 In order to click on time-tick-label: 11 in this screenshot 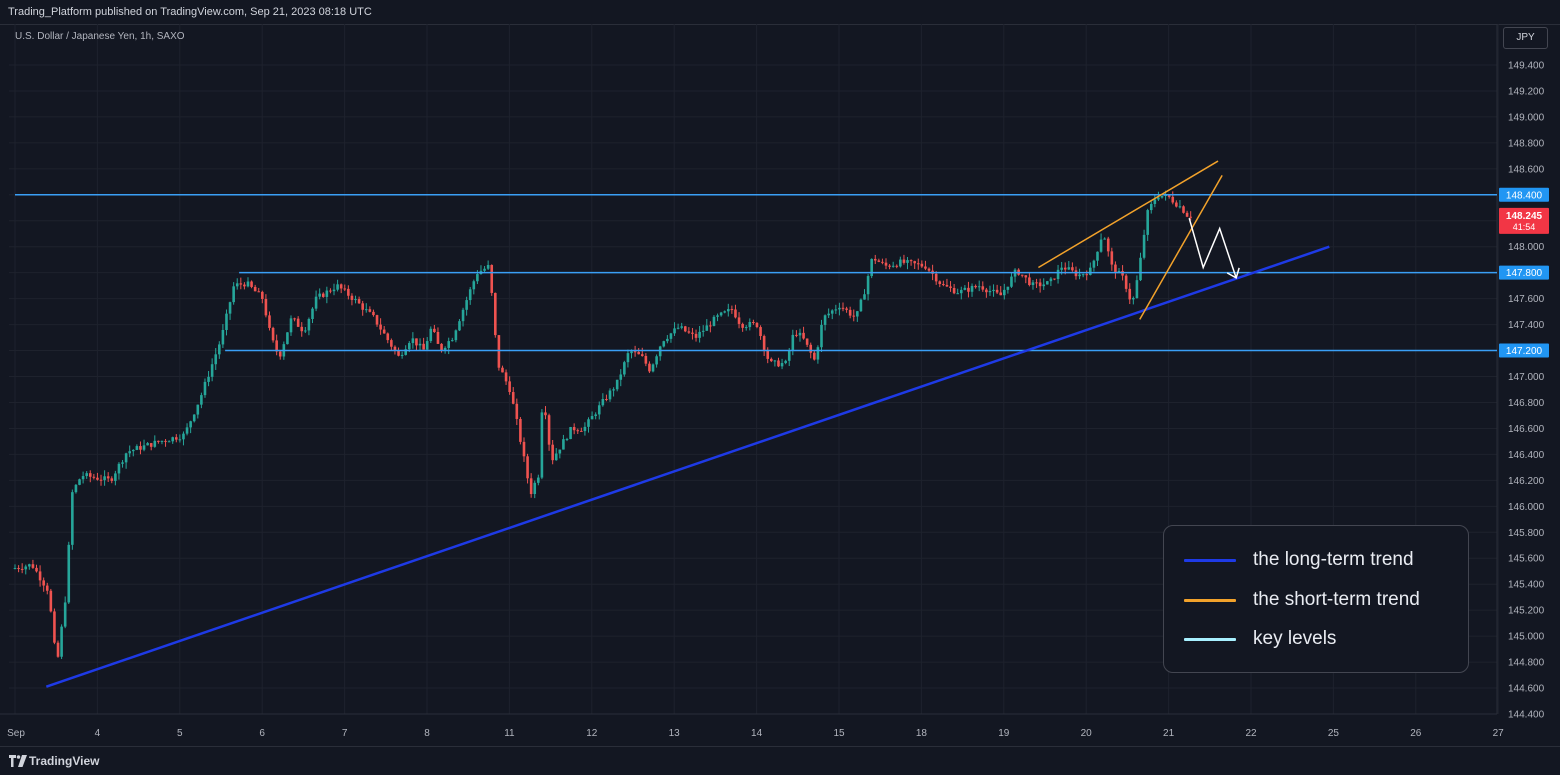, I will do `click(509, 733)`.